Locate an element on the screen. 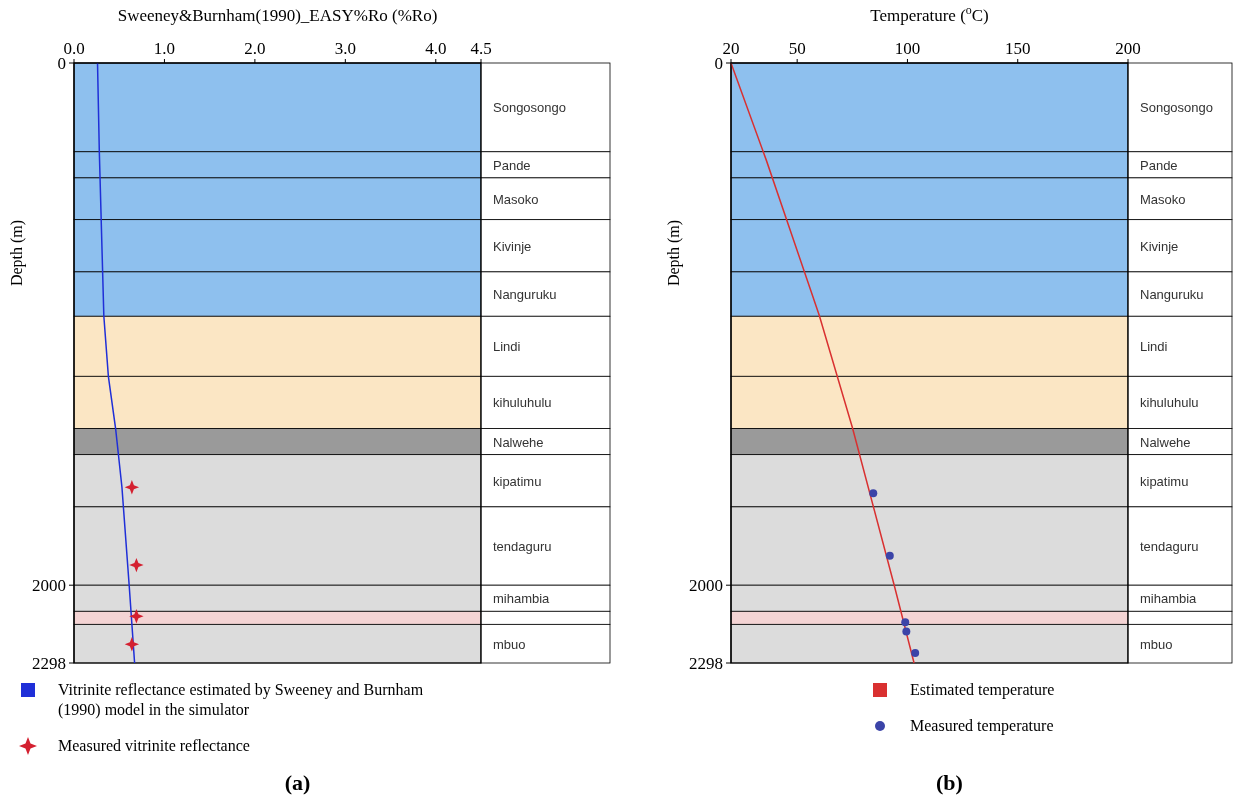 The image size is (1242, 802). legend-label: Estimated temperature is located at coordinates (982, 690).